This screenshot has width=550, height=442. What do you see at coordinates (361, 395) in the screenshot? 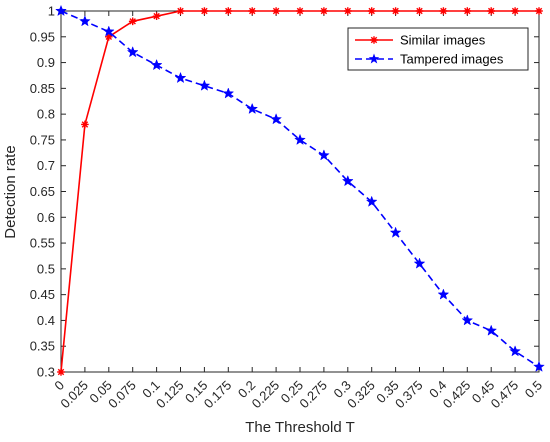
I see `x-tick-label: 0.325` at bounding box center [361, 395].